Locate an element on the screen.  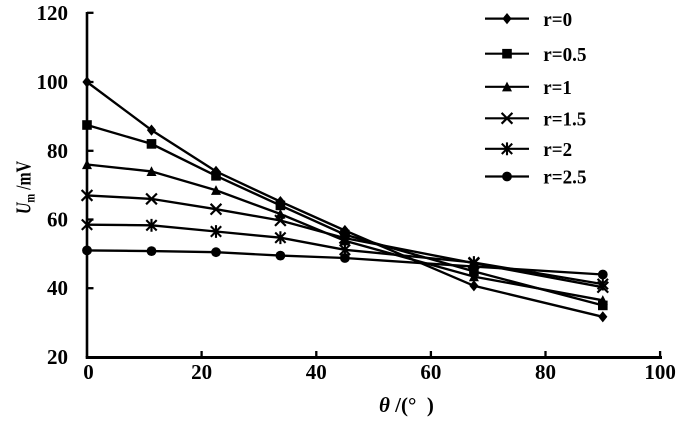
svg-text: Um /mV is located at coordinates (25, 187).